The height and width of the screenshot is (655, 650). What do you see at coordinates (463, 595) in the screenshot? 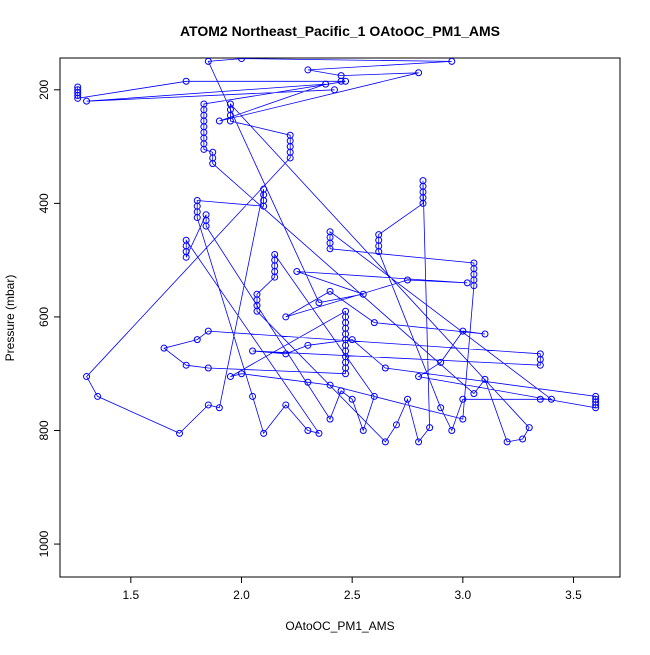
I see `x-tick-label: 3.0` at bounding box center [463, 595].